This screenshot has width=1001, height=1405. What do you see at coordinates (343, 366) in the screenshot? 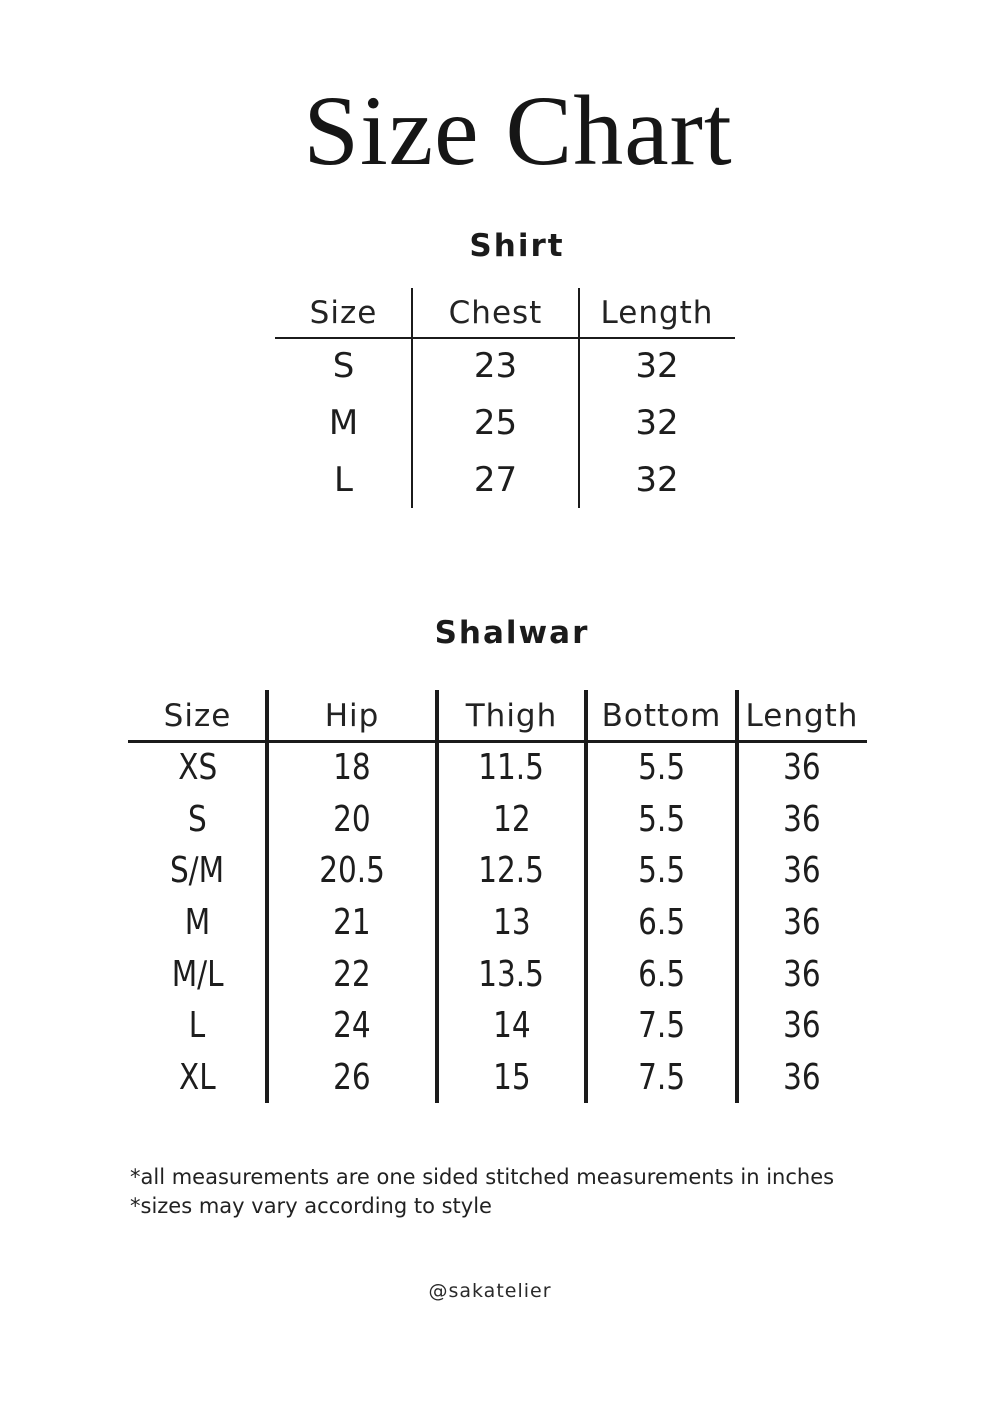
I see `shirt-cell-size: S` at bounding box center [343, 366].